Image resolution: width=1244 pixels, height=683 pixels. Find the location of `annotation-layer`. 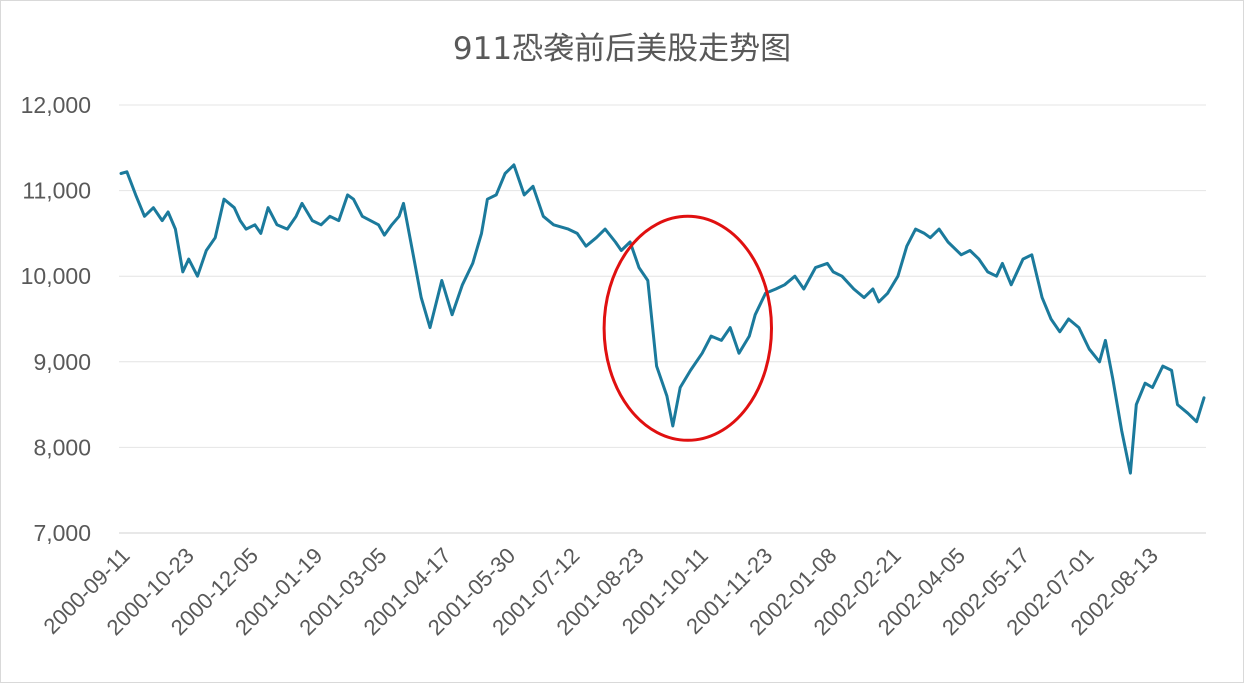

annotation-layer is located at coordinates (687, 328).